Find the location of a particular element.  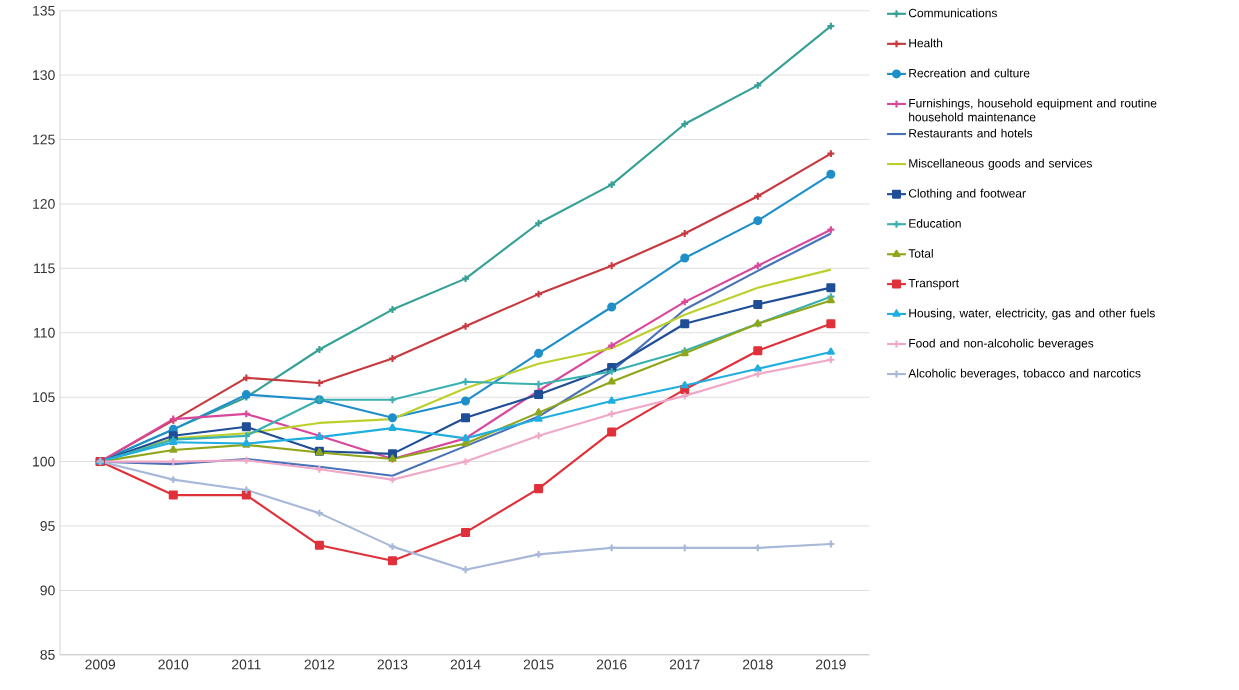

y-tick-label: 120 is located at coordinates (44, 204).